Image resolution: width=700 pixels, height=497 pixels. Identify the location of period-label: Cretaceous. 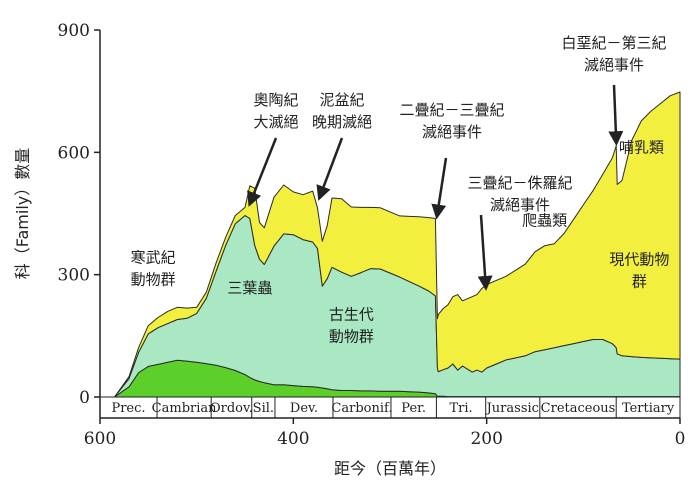
(578, 408).